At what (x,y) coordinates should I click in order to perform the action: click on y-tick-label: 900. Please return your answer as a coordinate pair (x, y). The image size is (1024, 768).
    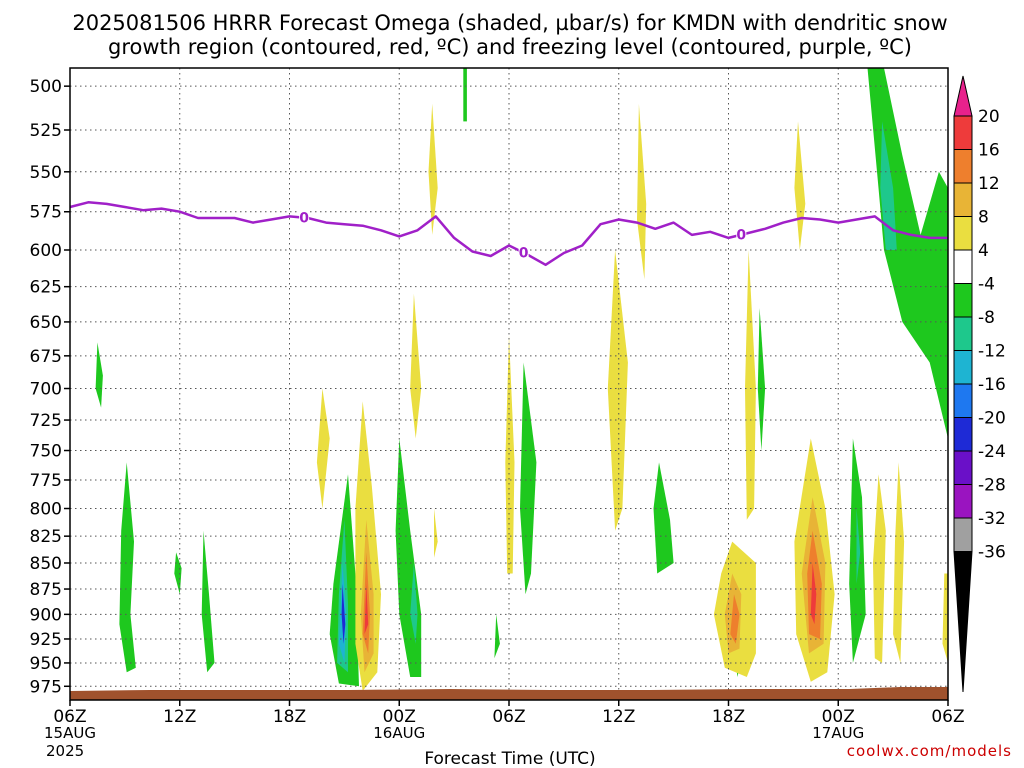
    Looking at the image, I should click on (46, 615).